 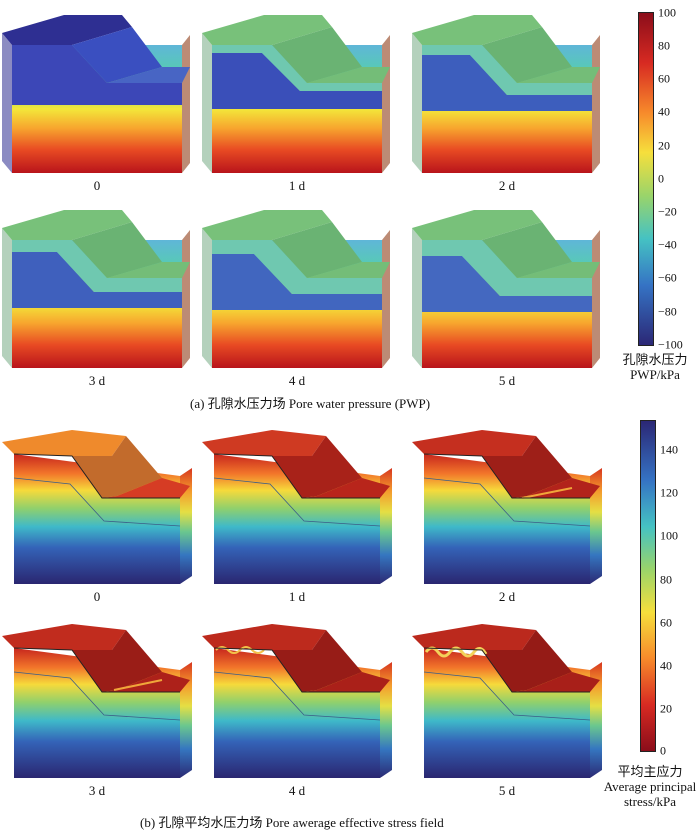 I want to click on pwp-model-day-1: 1 d, so click(x=297, y=99).